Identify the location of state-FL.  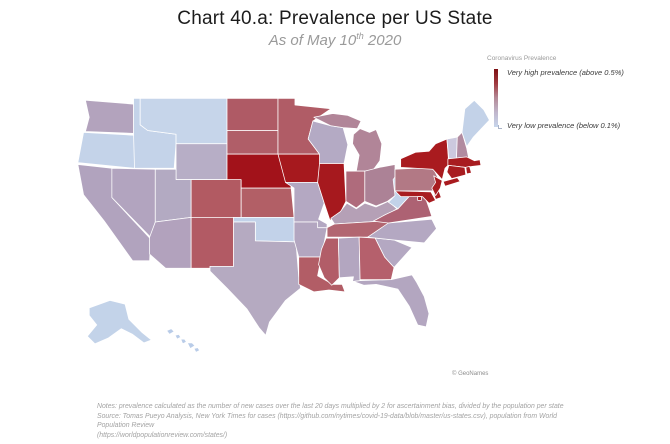
(391, 301).